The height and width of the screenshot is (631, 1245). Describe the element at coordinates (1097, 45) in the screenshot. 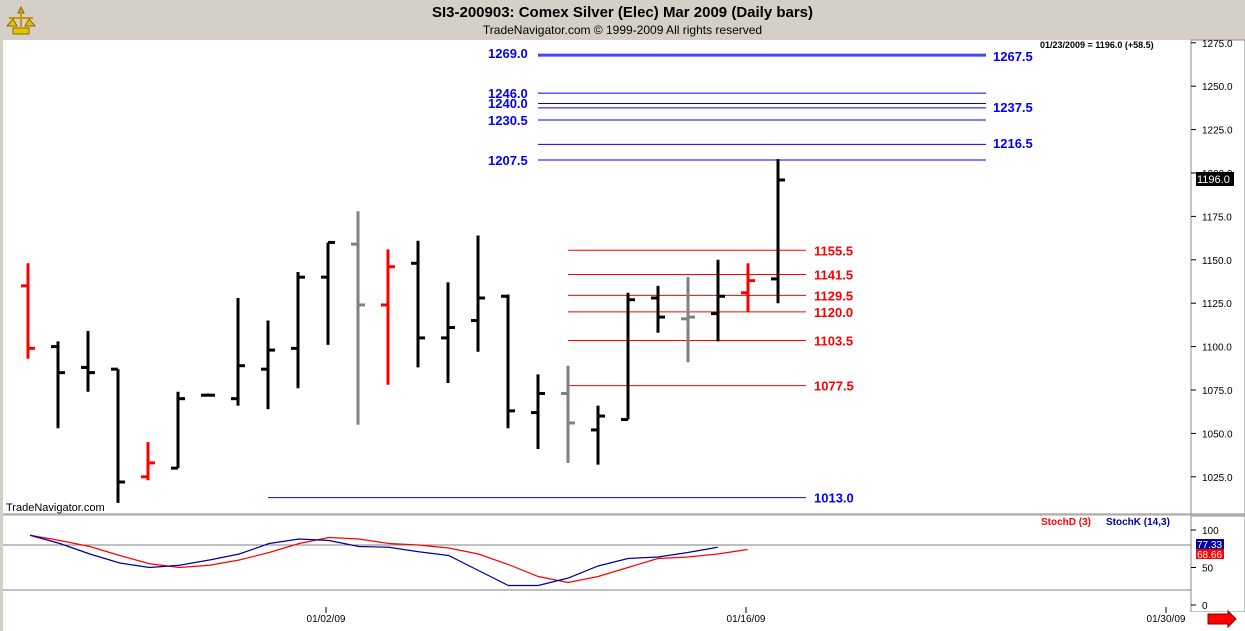

I see `last-quote: 01/23/2009 = 1196.0 (+58.5)` at that location.